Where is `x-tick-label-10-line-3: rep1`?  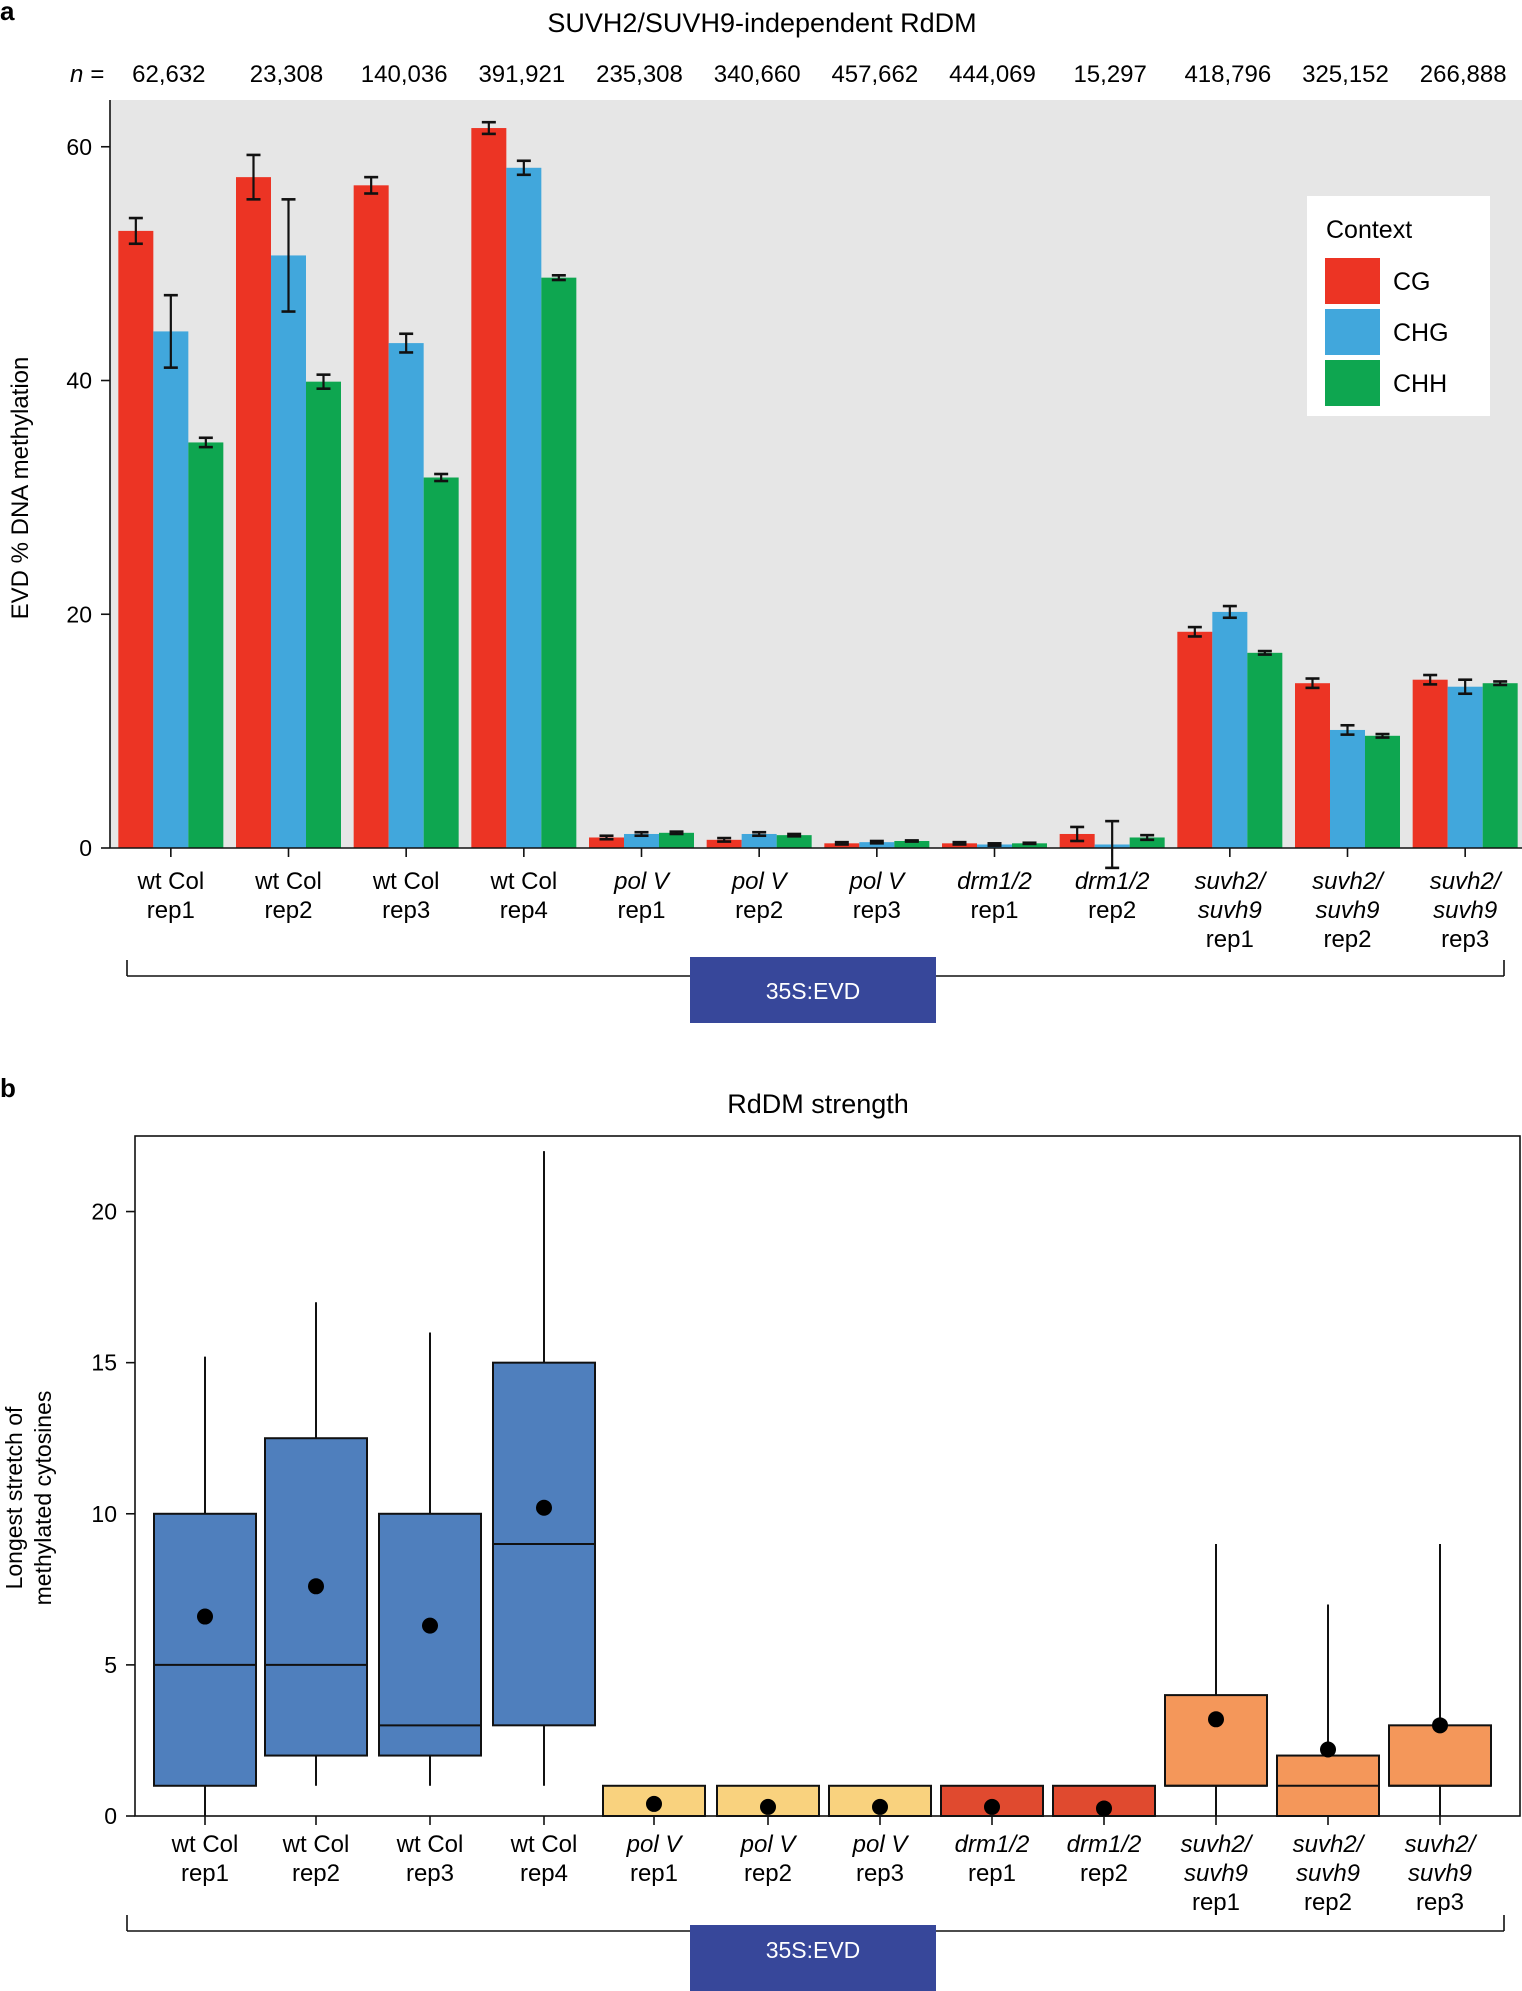
x-tick-label-10-line-3: rep1 is located at coordinates (1216, 1902).